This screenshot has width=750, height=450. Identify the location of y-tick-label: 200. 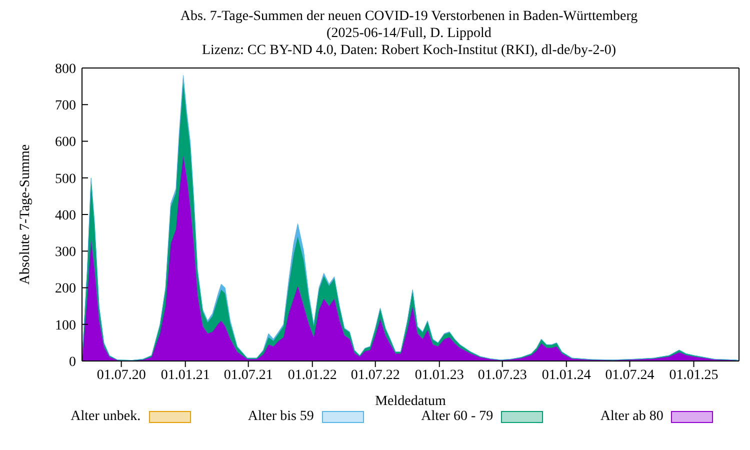
(65, 289).